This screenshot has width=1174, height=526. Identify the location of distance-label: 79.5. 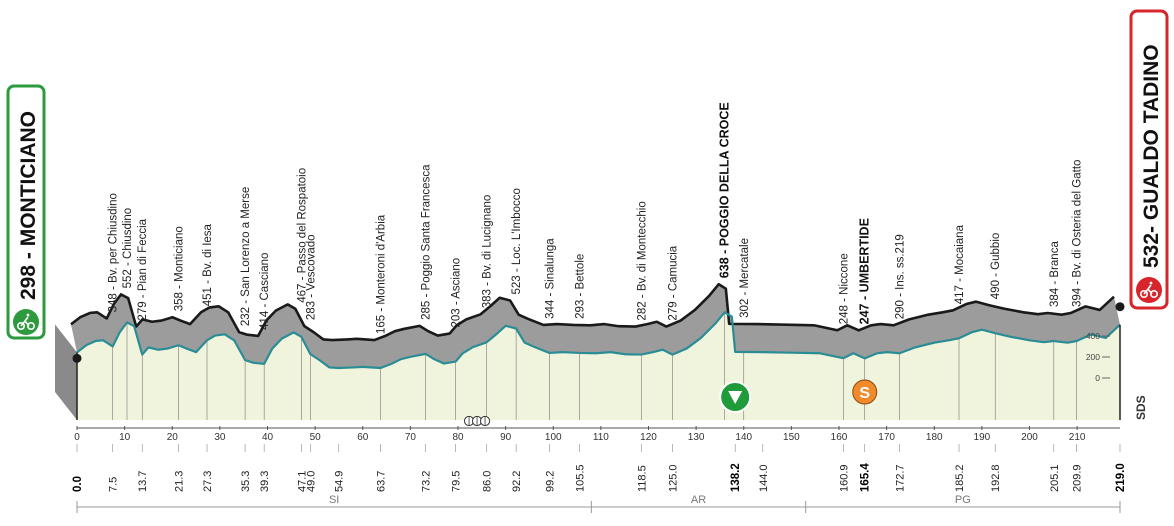
(457, 481).